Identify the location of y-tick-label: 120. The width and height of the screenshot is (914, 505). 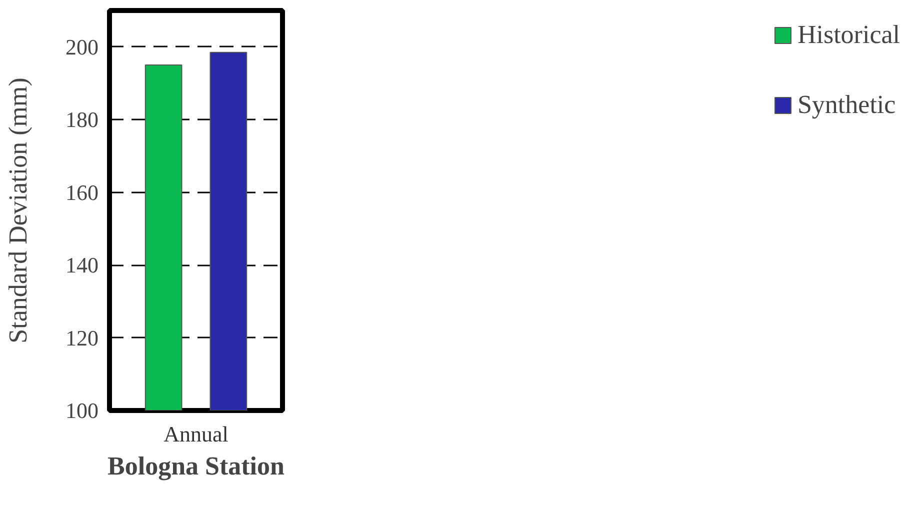
(82, 337).